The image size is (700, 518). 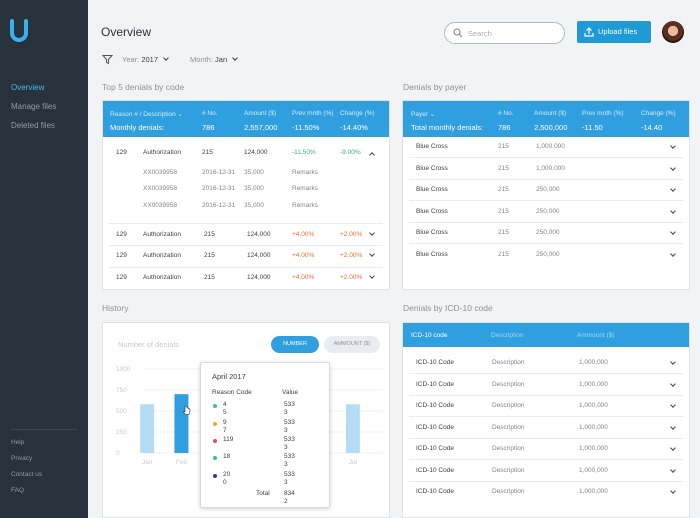 What do you see at coordinates (352, 344) in the screenshot?
I see `toggle-amount-button: AMMOUNT ($)` at bounding box center [352, 344].